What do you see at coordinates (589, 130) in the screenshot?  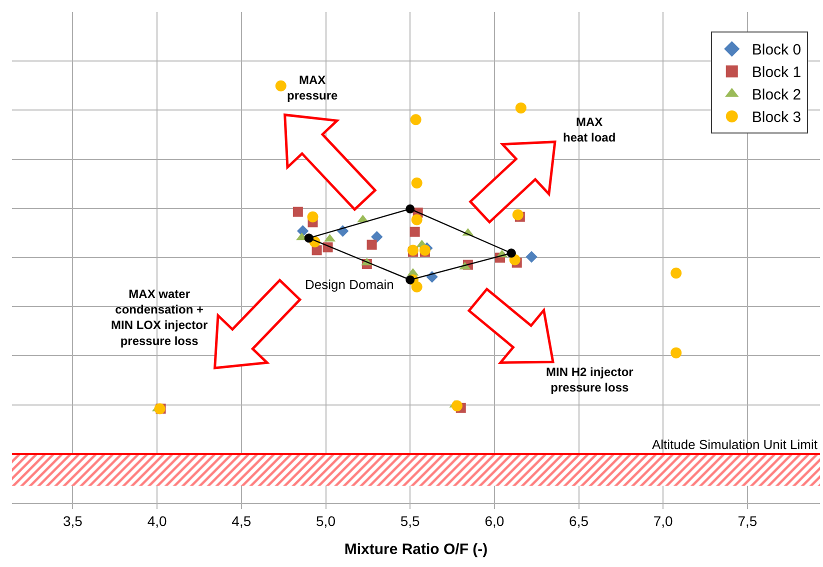 I see `annotation: MAX heat load` at bounding box center [589, 130].